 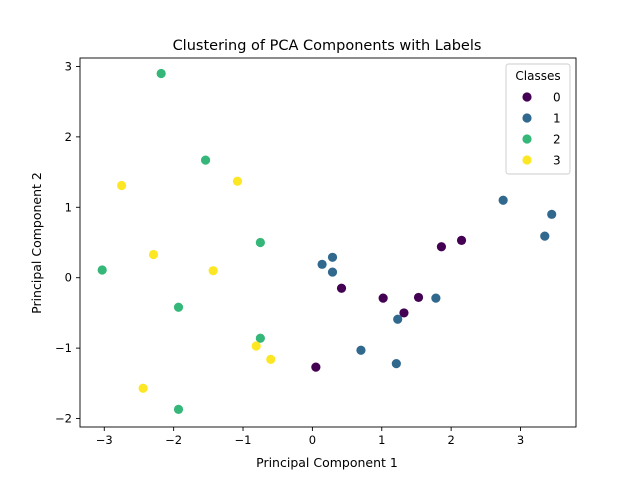 What do you see at coordinates (243, 440) in the screenshot?
I see `x-tick-label: −1` at bounding box center [243, 440].